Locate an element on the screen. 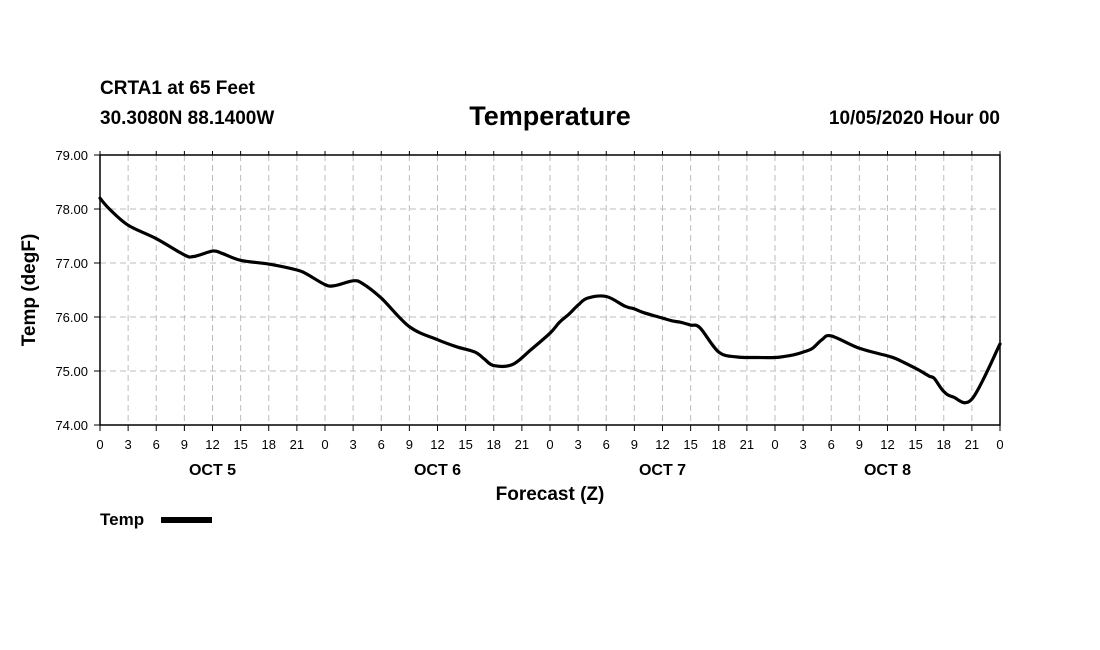  location-label: 30.3080N 88.1400W is located at coordinates (187, 118).